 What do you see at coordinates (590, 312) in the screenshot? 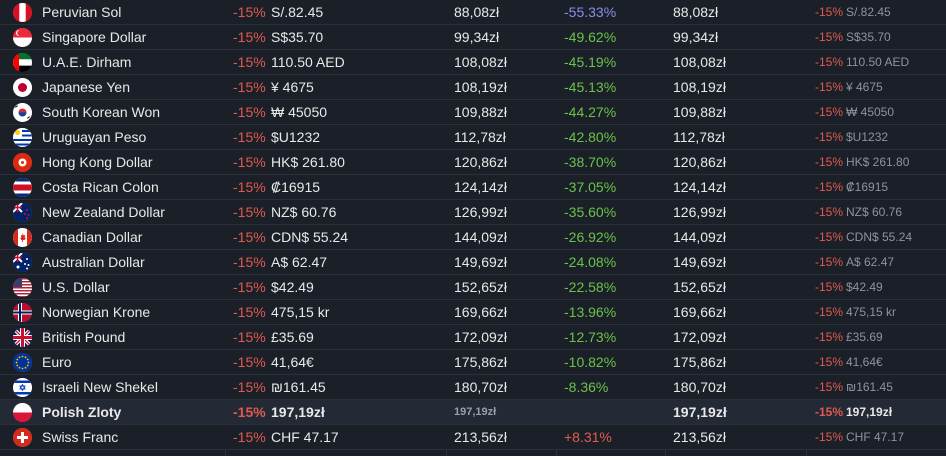
I see `price-difference: -13.96%` at bounding box center [590, 312].